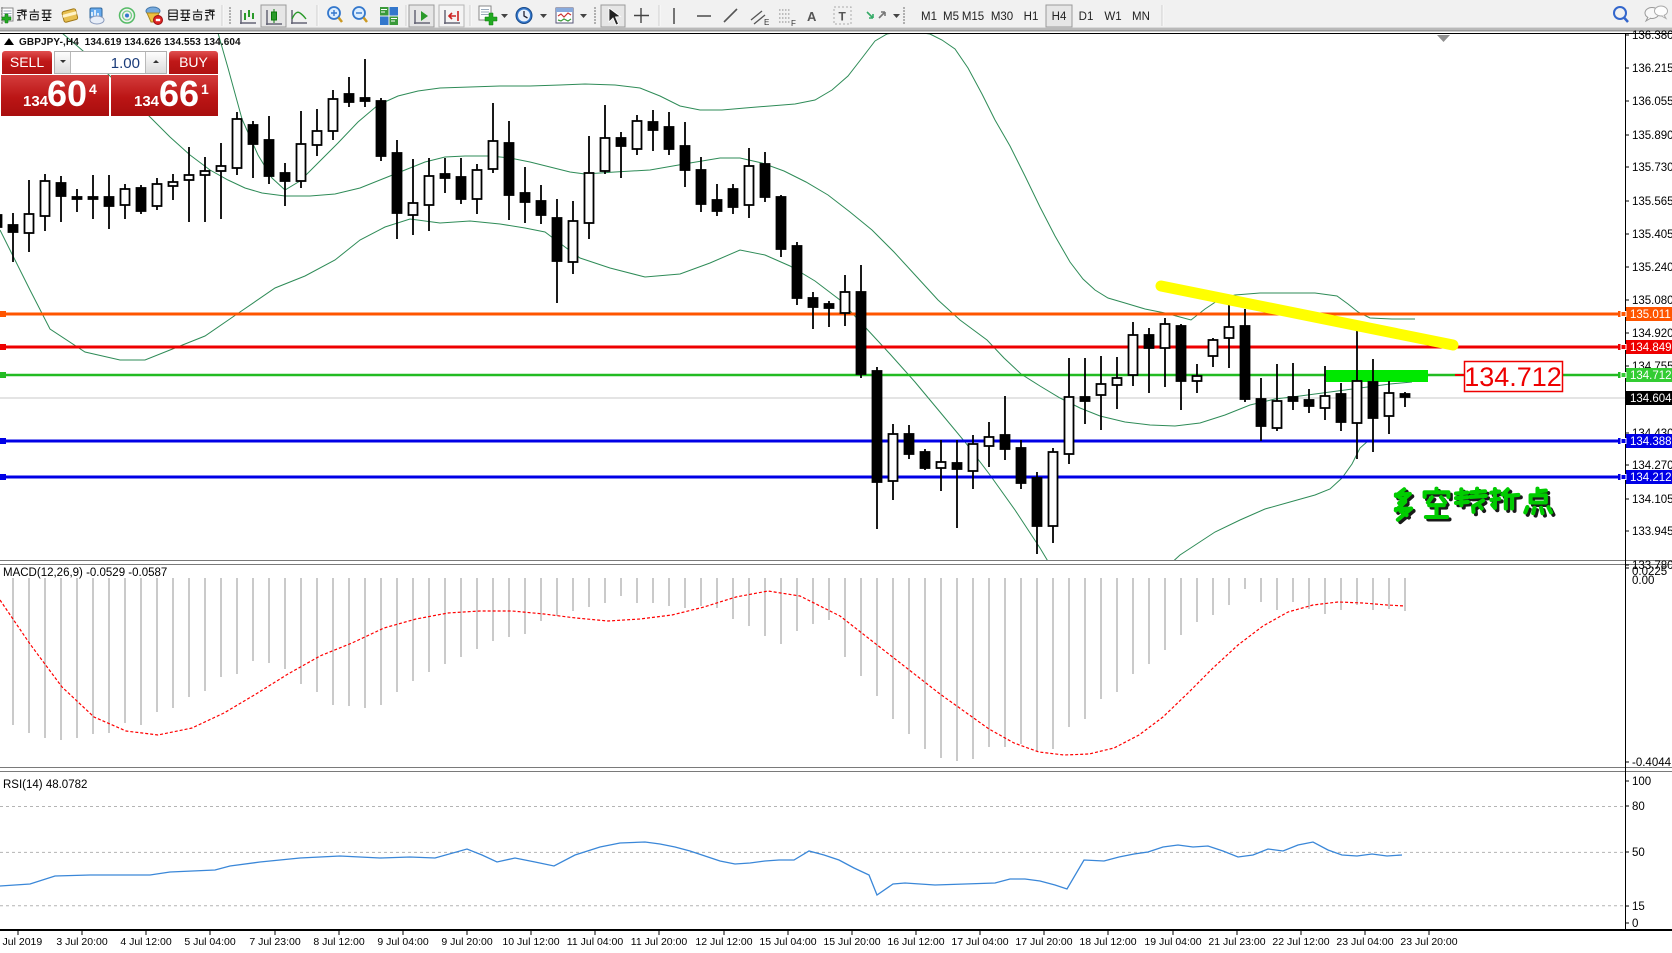  What do you see at coordinates (1364, 942) in the screenshot?
I see `svg-text: 23 Jul 04:00` at bounding box center [1364, 942].